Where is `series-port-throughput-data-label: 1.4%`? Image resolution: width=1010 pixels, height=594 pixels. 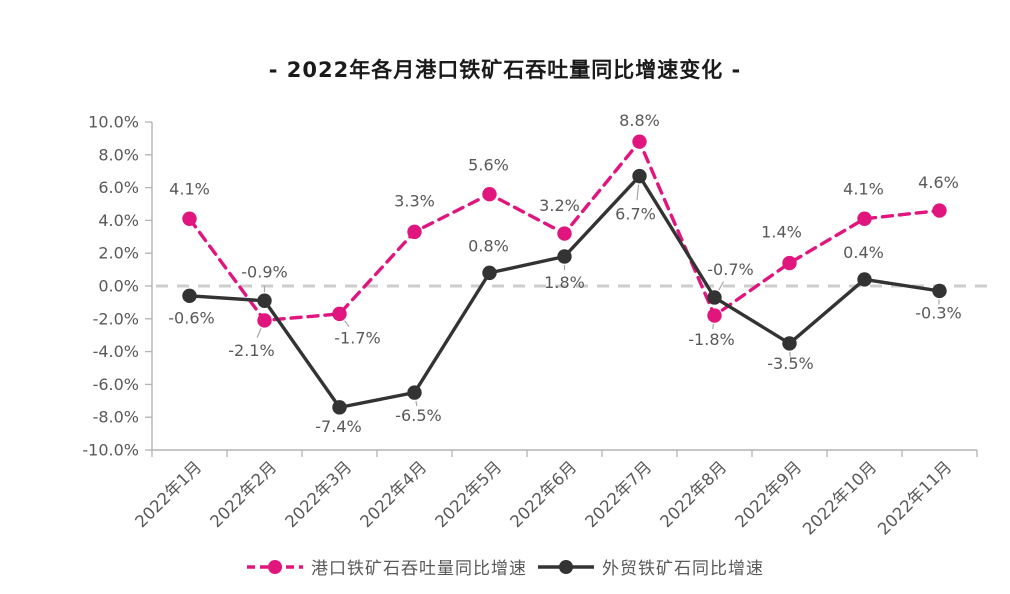
series-port-throughput-data-label: 1.4% is located at coordinates (781, 232).